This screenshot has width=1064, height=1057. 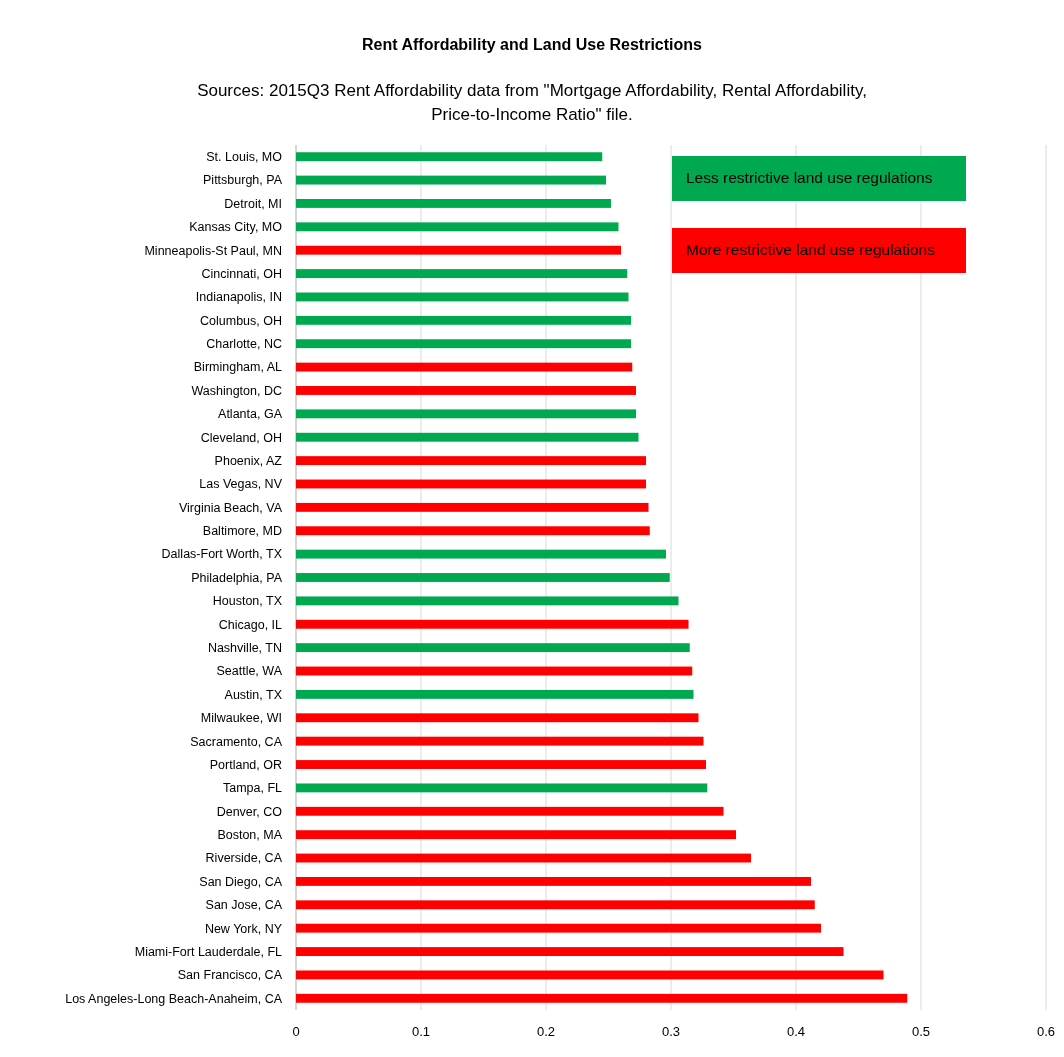 What do you see at coordinates (811, 250) in the screenshot?
I see `text: More restrictive land use regulations` at bounding box center [811, 250].